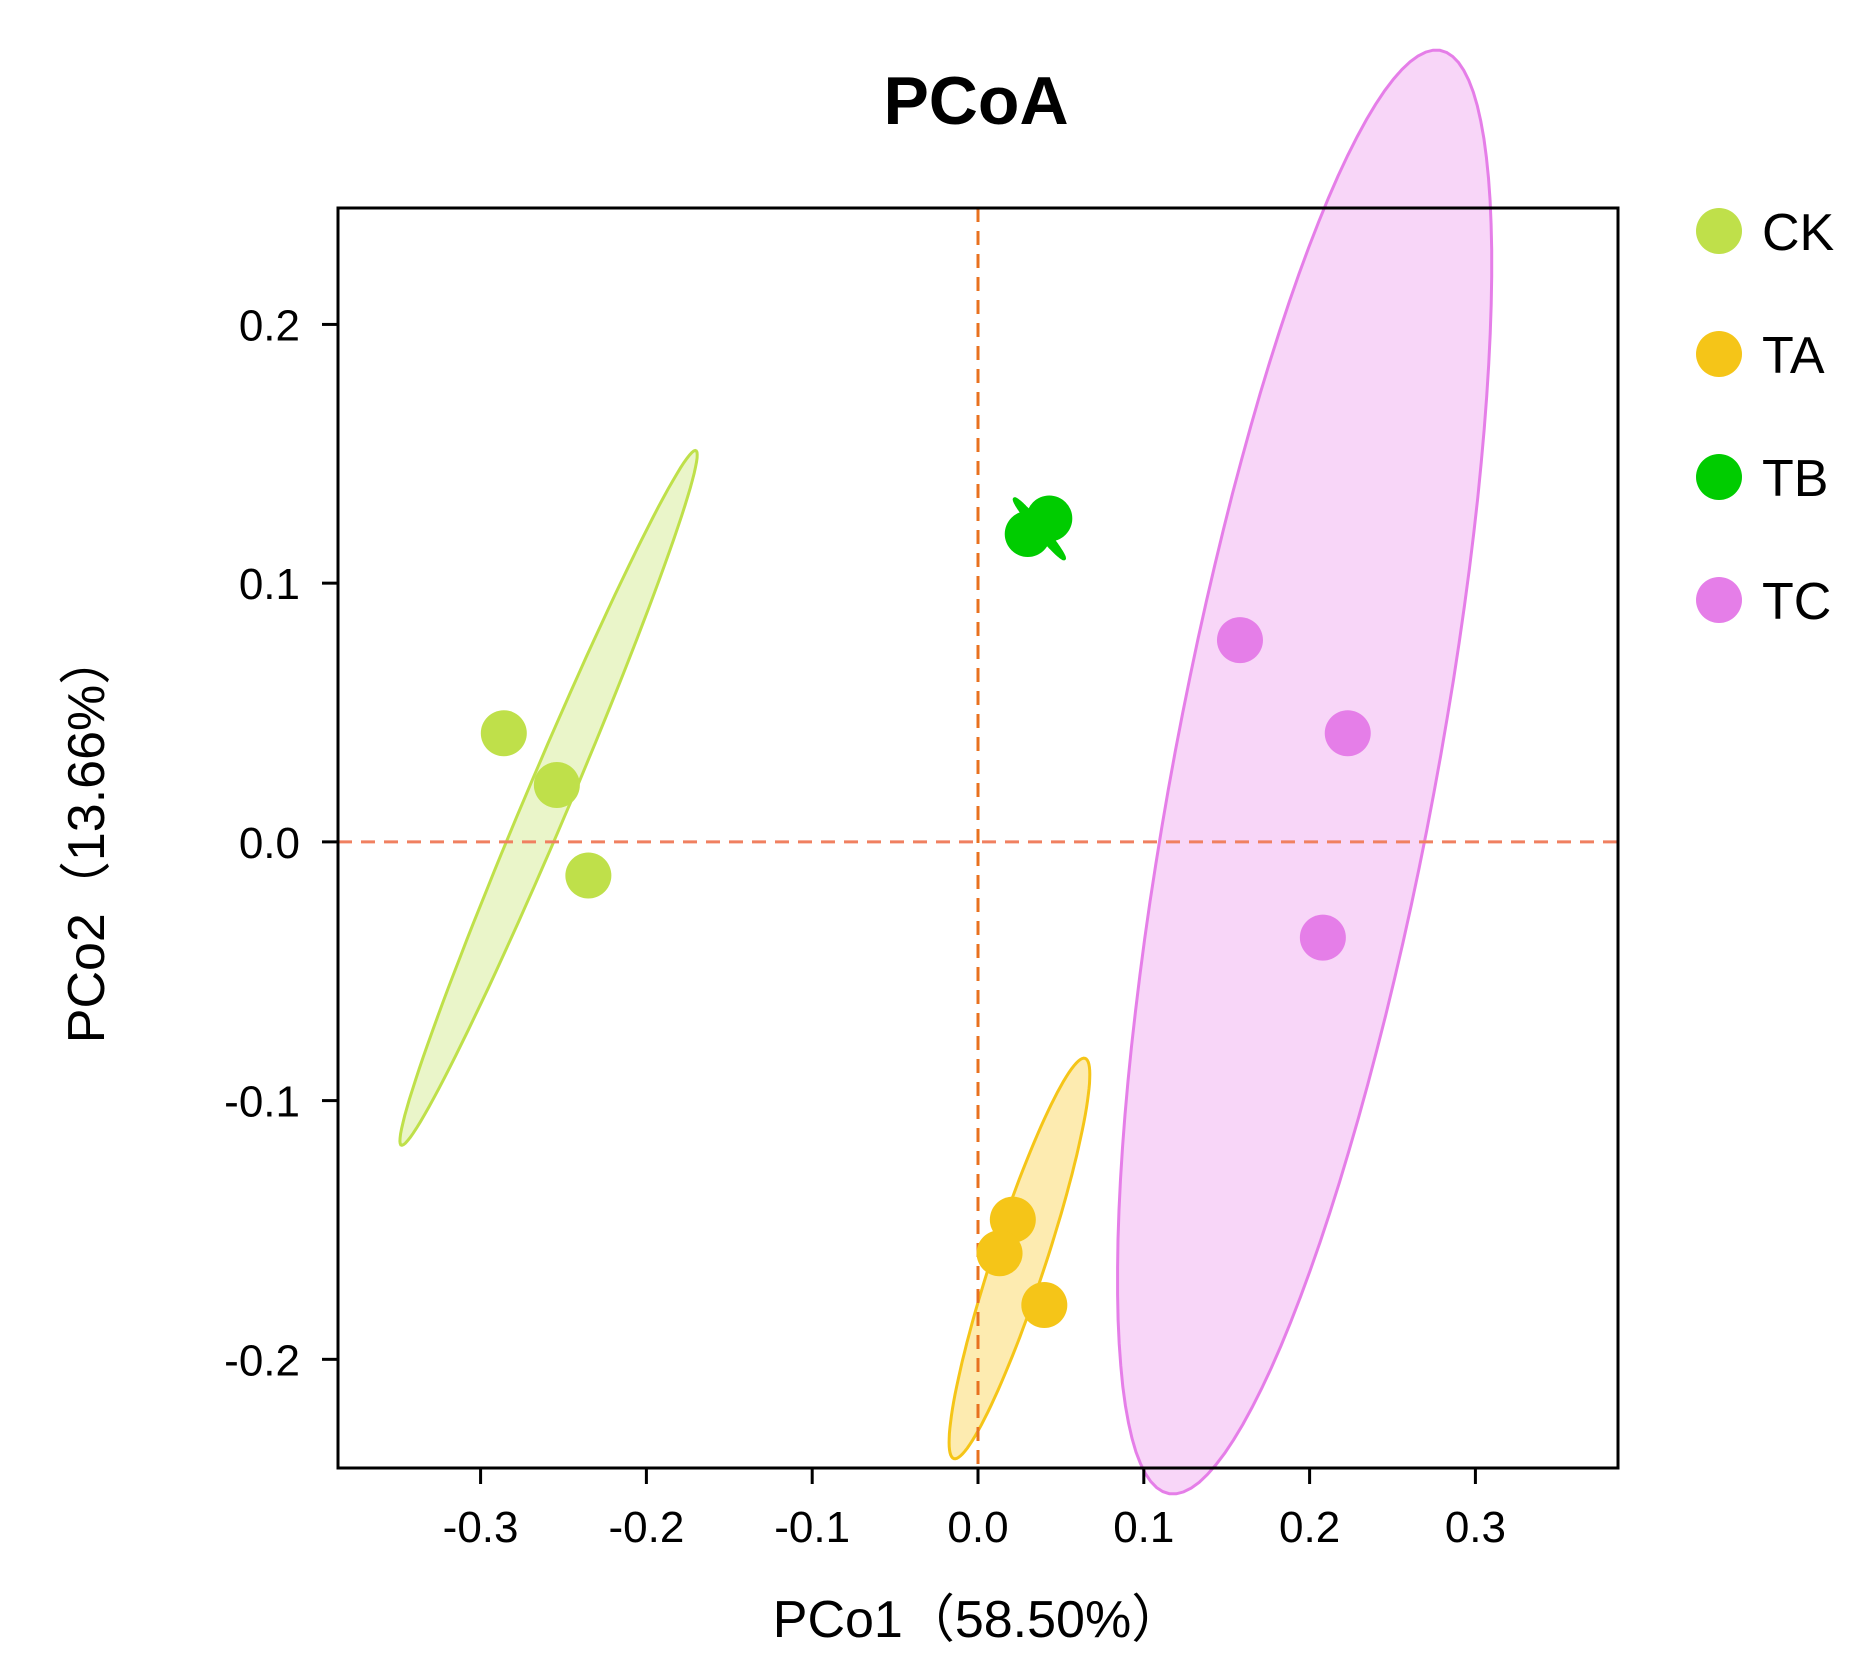  I want to click on x-axis-label: PCo1（58.50%）, so click(978, 1620).